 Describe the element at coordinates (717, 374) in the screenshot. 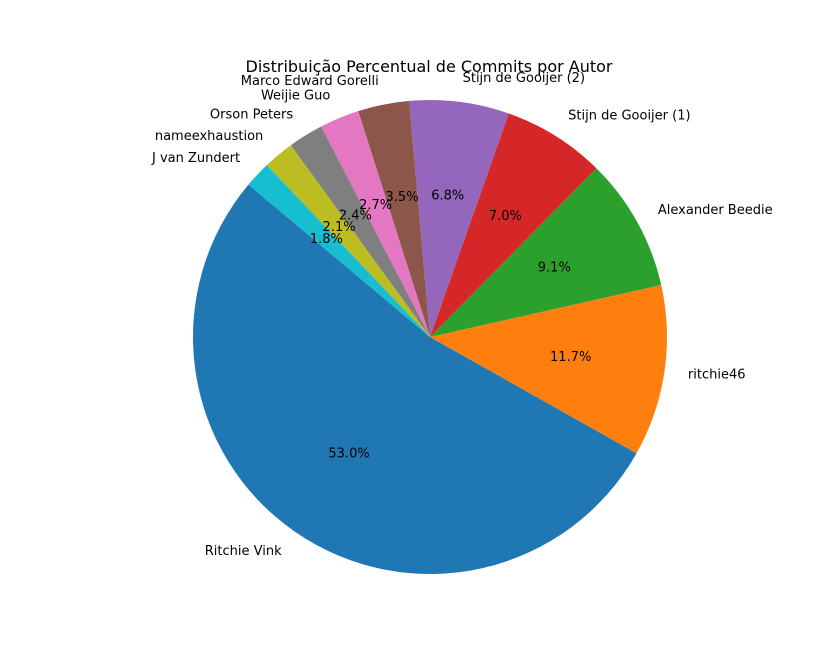

I see `slice-label-ritchie46: ritchie46` at that location.